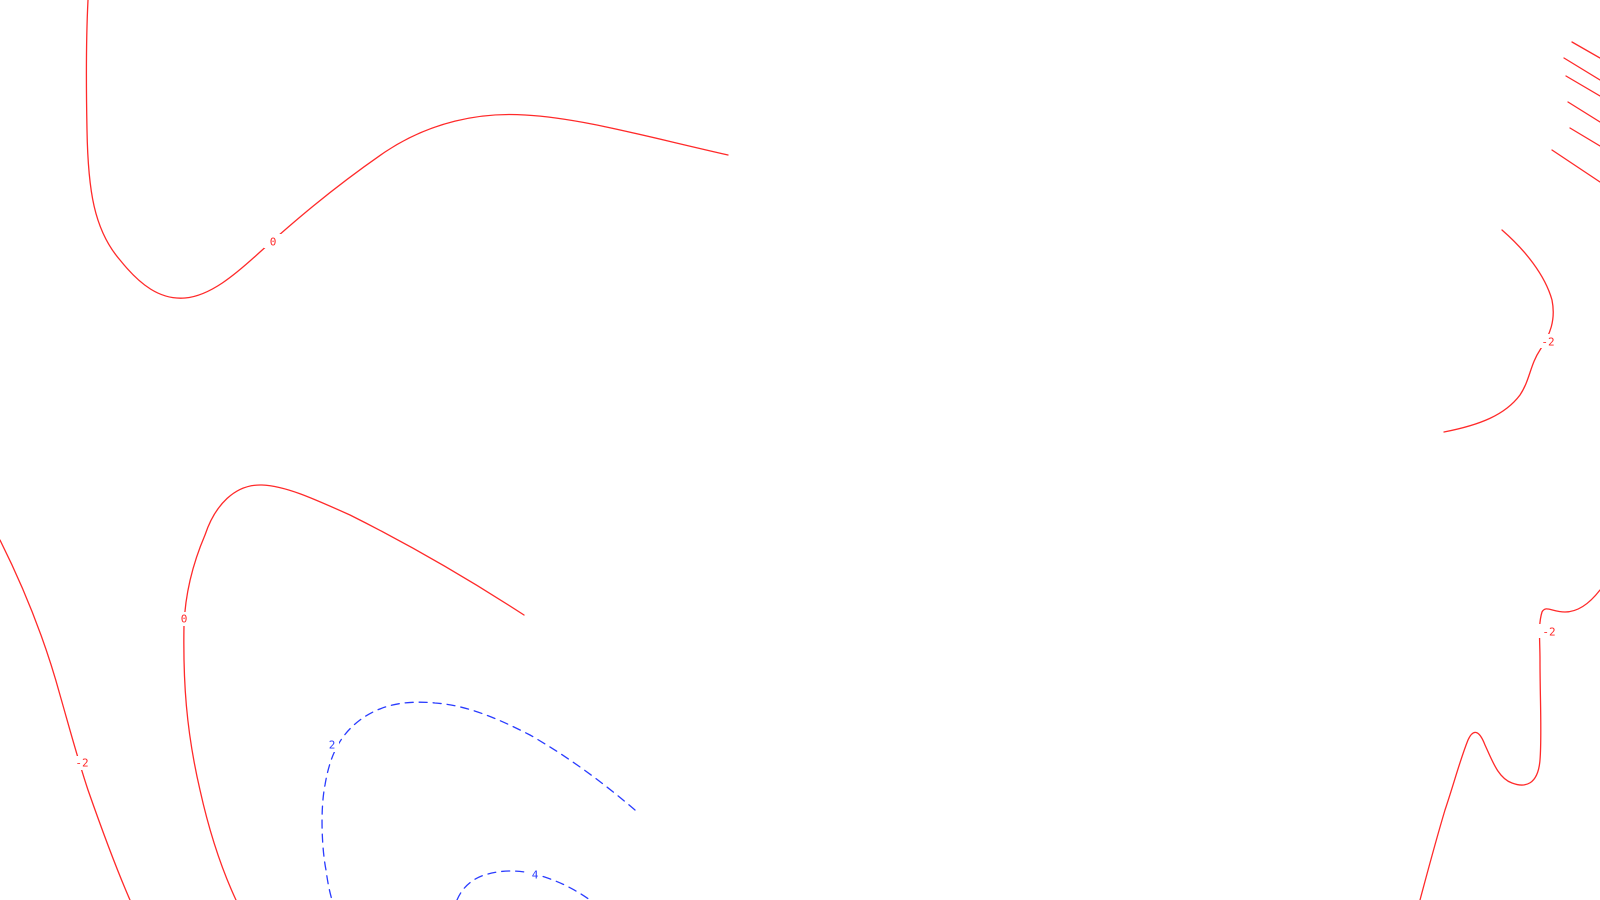 The width and height of the screenshot is (1600, 900). What do you see at coordinates (523, 885) in the screenshot?
I see `contour-line-four-blue` at bounding box center [523, 885].